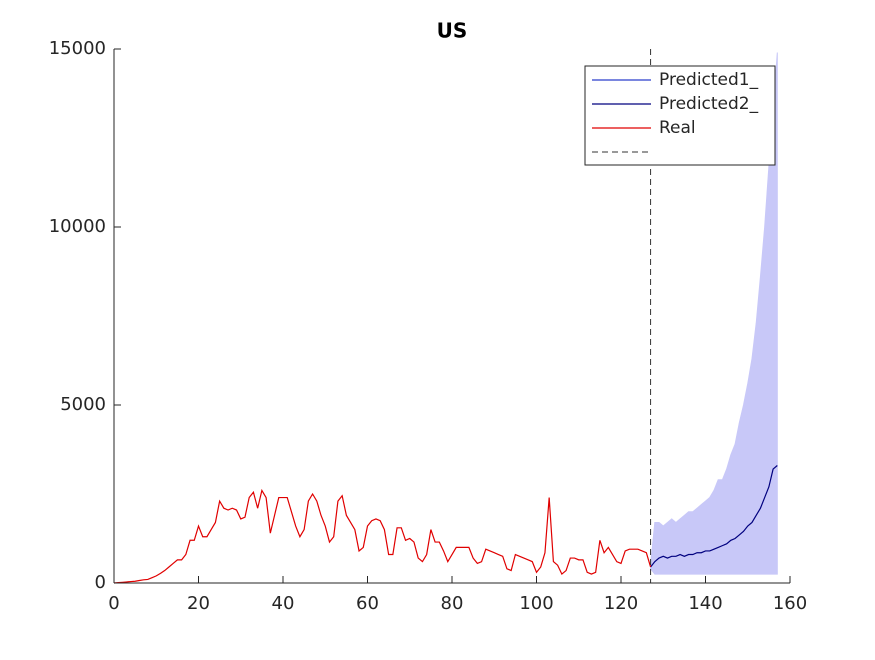 The width and height of the screenshot is (875, 660). Describe the element at coordinates (198, 603) in the screenshot. I see `x-tick-label: 20` at that location.